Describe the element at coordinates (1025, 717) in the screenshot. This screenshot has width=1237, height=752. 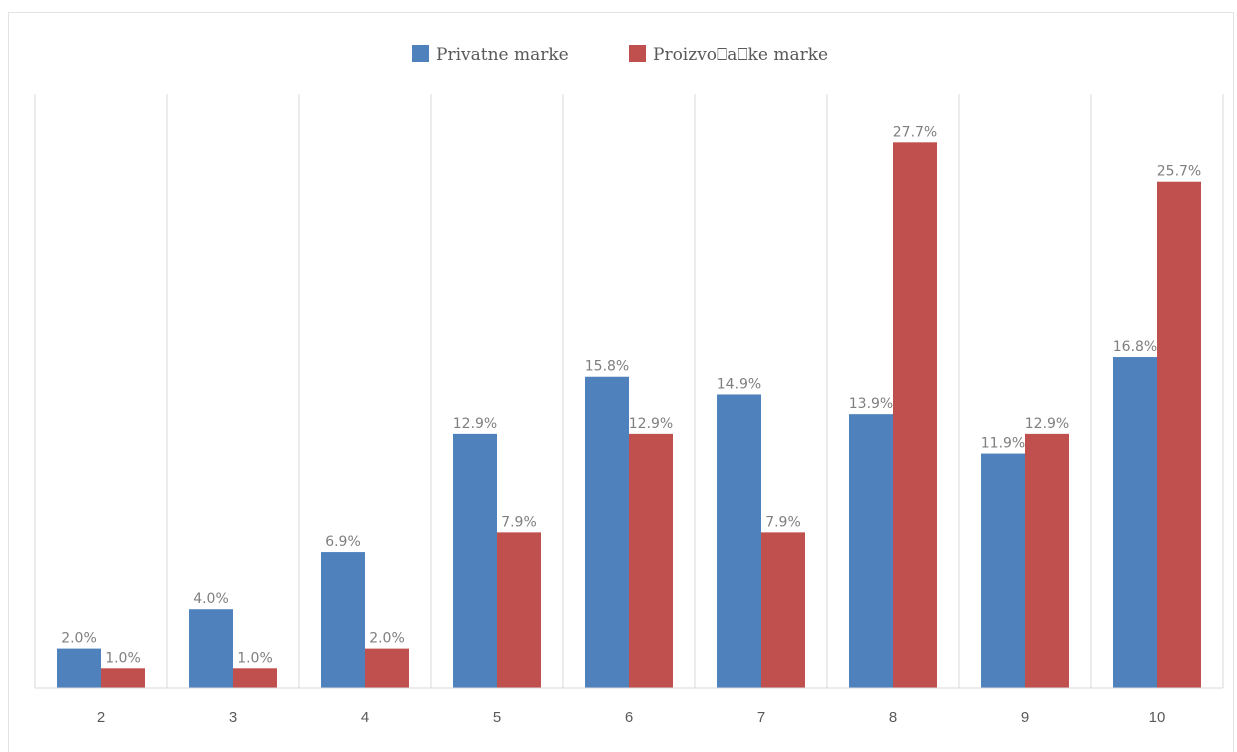
I see `x-tick-label: 9` at that location.